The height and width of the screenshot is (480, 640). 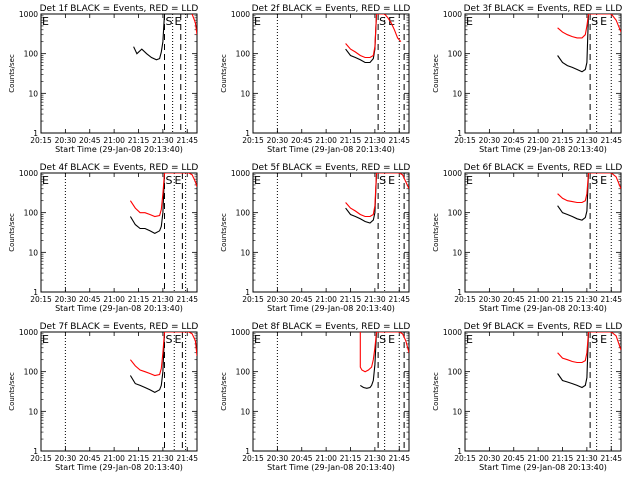 What do you see at coordinates (119, 168) in the screenshot?
I see `panel-title: Det 4f BLACK = Events, RED = LLD` at bounding box center [119, 168].